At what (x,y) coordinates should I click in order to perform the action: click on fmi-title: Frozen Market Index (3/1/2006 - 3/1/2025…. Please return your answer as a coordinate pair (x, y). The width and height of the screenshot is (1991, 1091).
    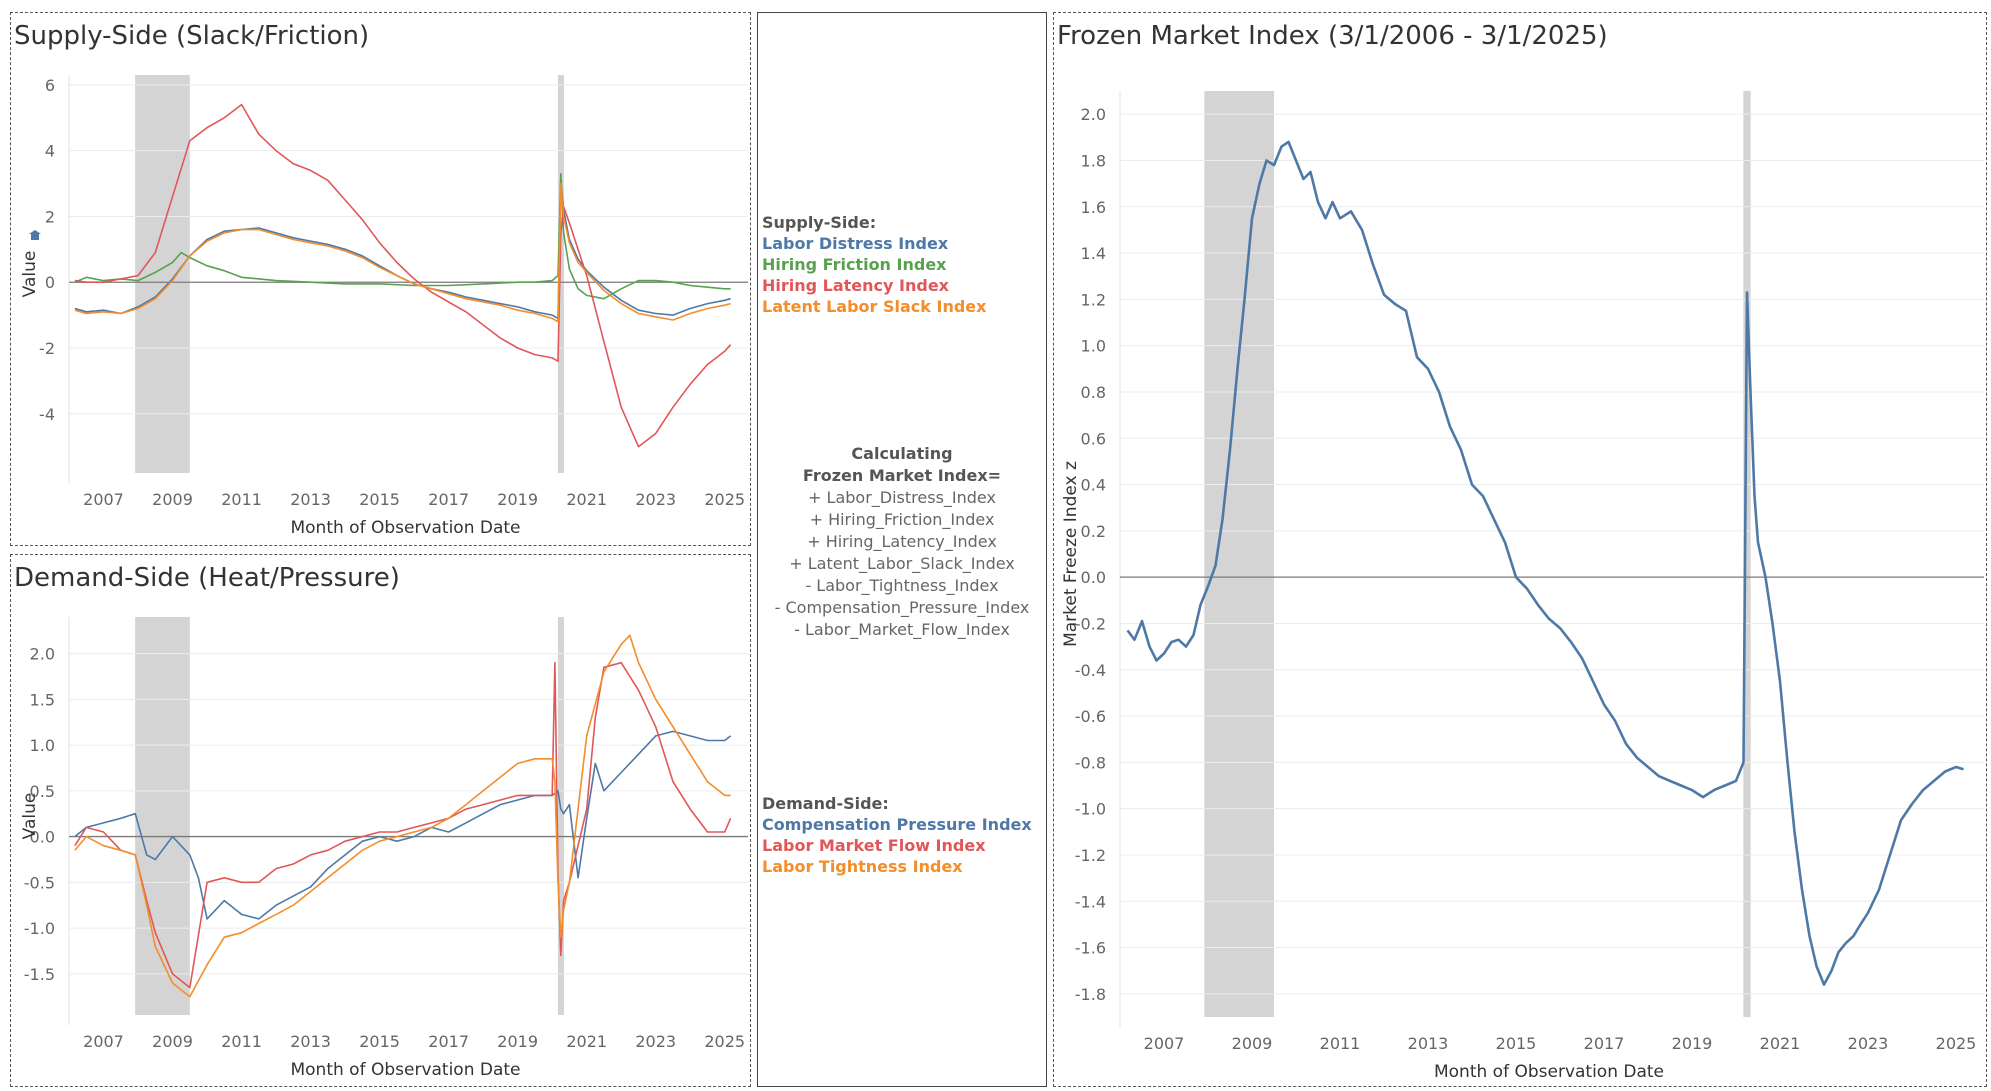
    Looking at the image, I should click on (1332, 36).